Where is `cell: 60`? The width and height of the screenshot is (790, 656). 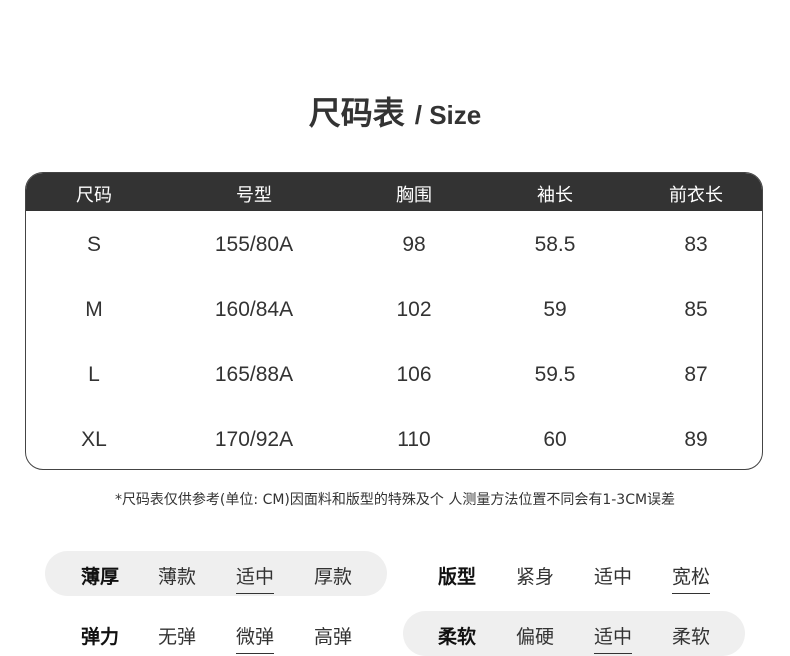
cell: 60 is located at coordinates (555, 439).